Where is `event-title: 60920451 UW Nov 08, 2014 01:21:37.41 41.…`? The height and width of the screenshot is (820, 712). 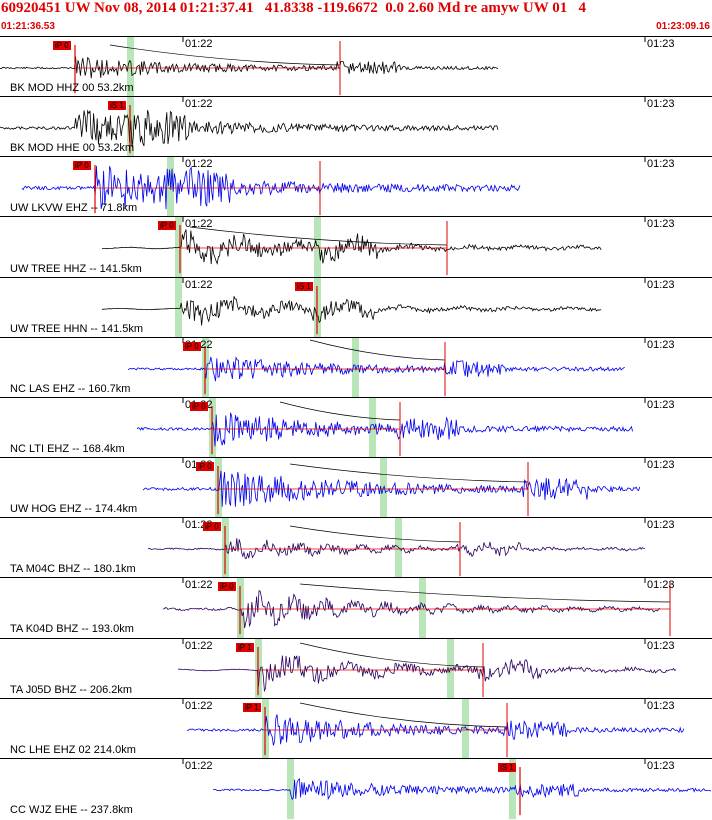 event-title: 60920451 UW Nov 08, 2014 01:21:37.41 41.… is located at coordinates (293, 8).